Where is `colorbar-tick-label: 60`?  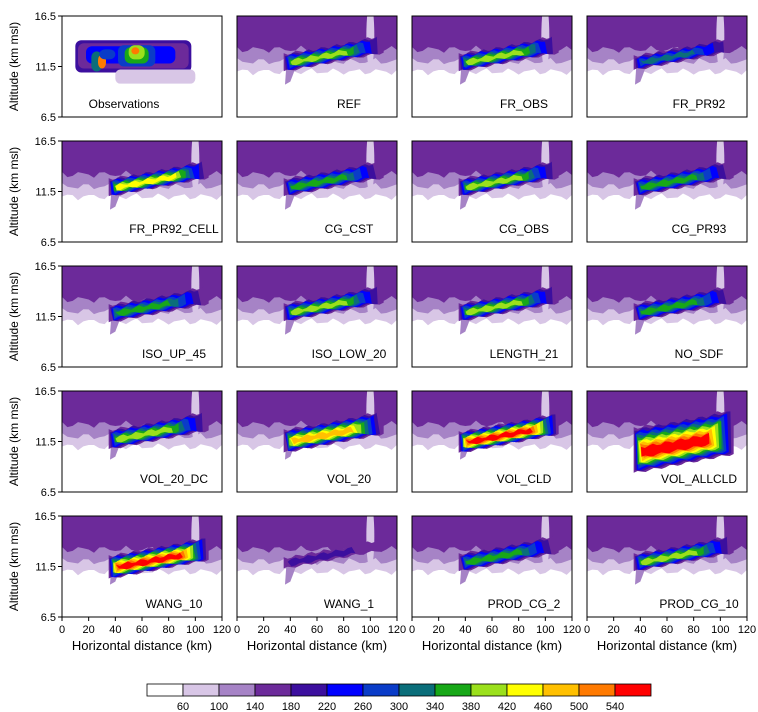 colorbar-tick-label: 60 is located at coordinates (183, 706).